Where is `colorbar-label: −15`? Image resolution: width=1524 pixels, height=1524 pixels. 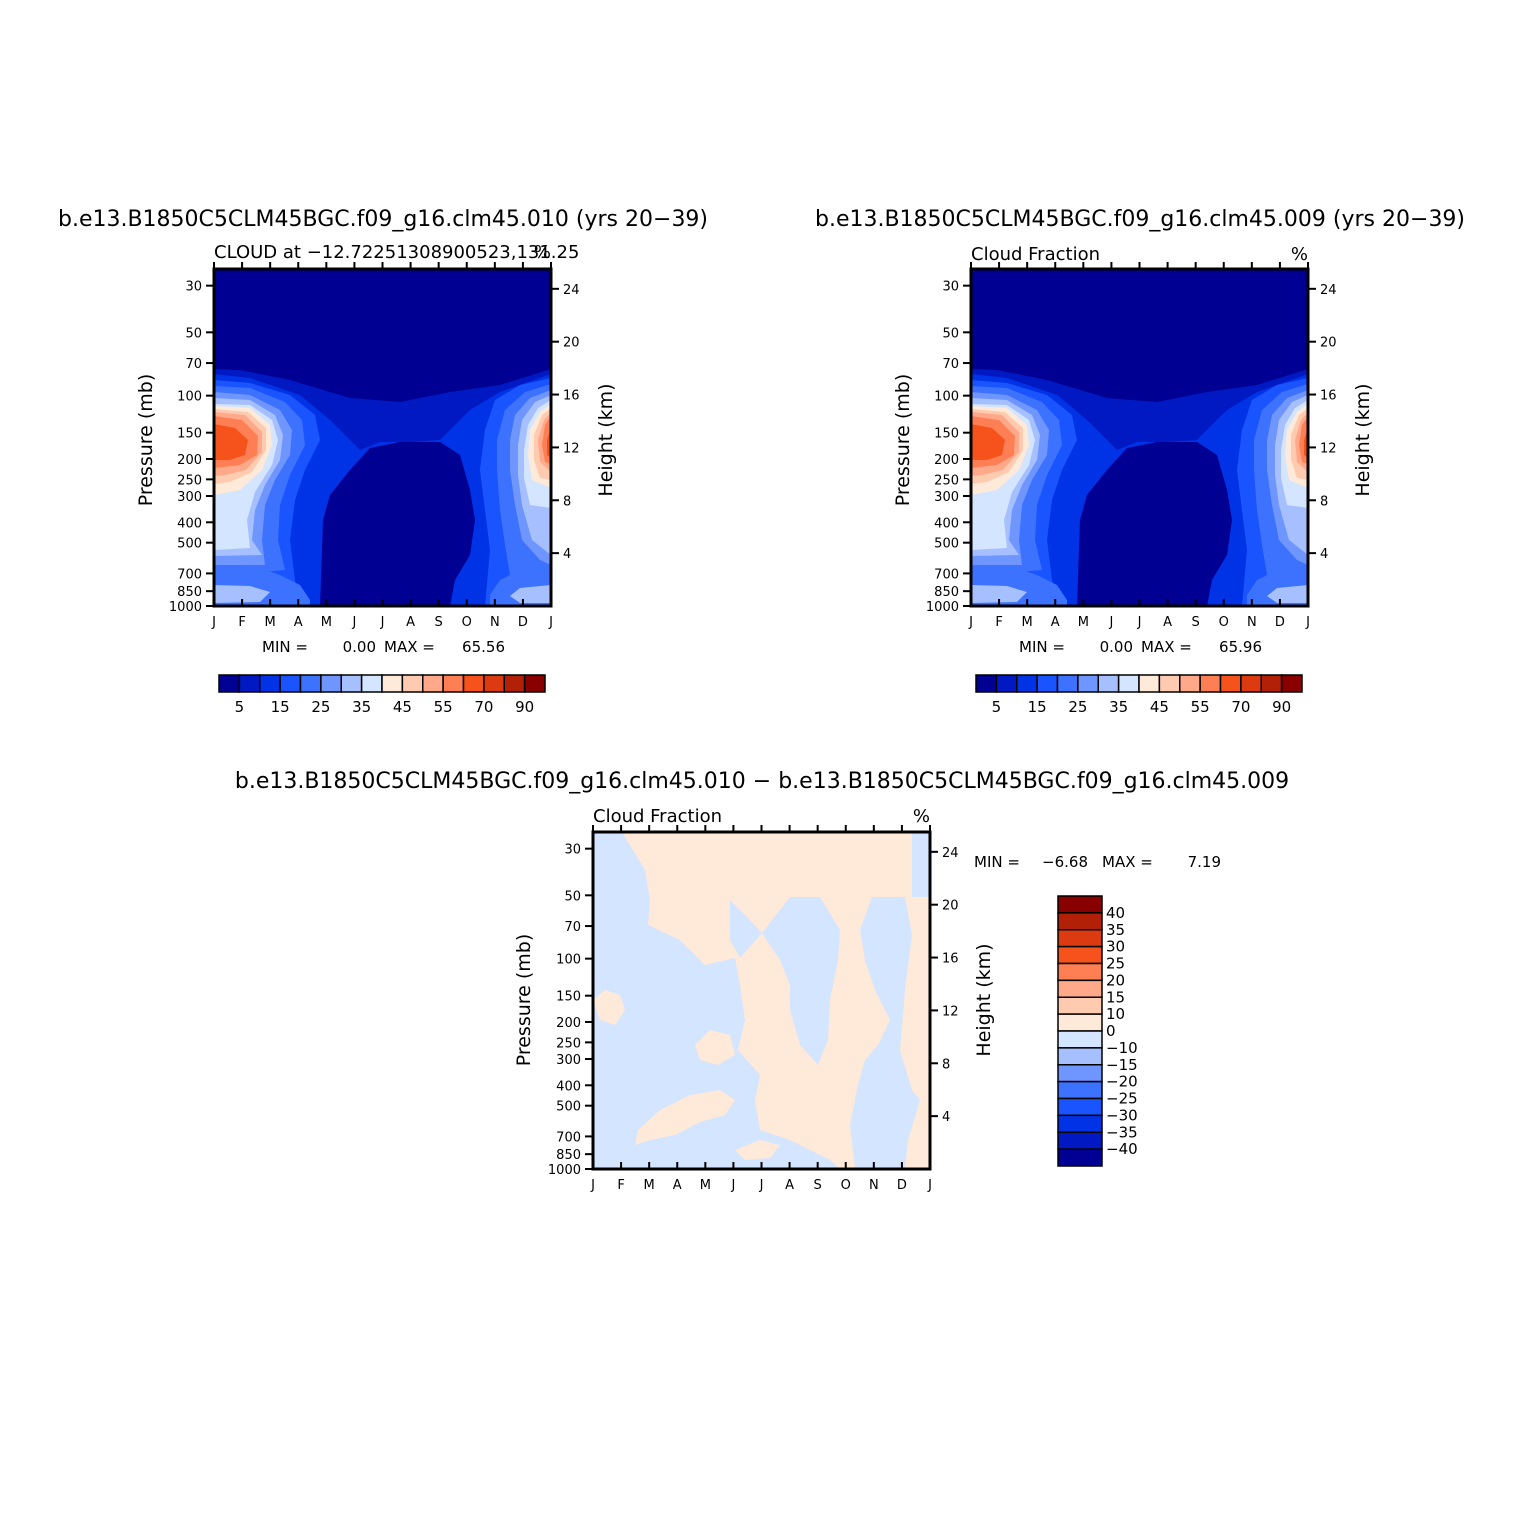
colorbar-label: −15 is located at coordinates (1122, 1065).